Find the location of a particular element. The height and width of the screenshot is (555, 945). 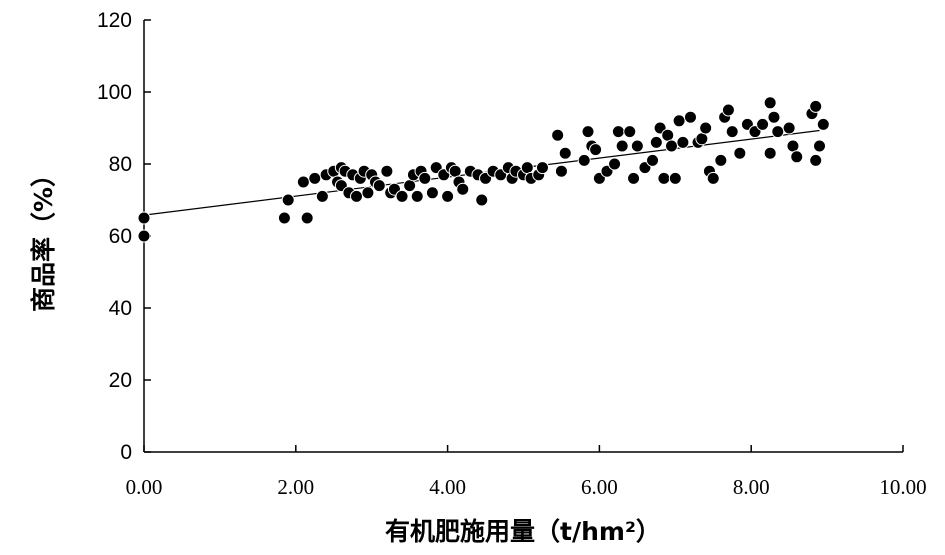

x-tick-label: 10.00 is located at coordinates (902, 487).